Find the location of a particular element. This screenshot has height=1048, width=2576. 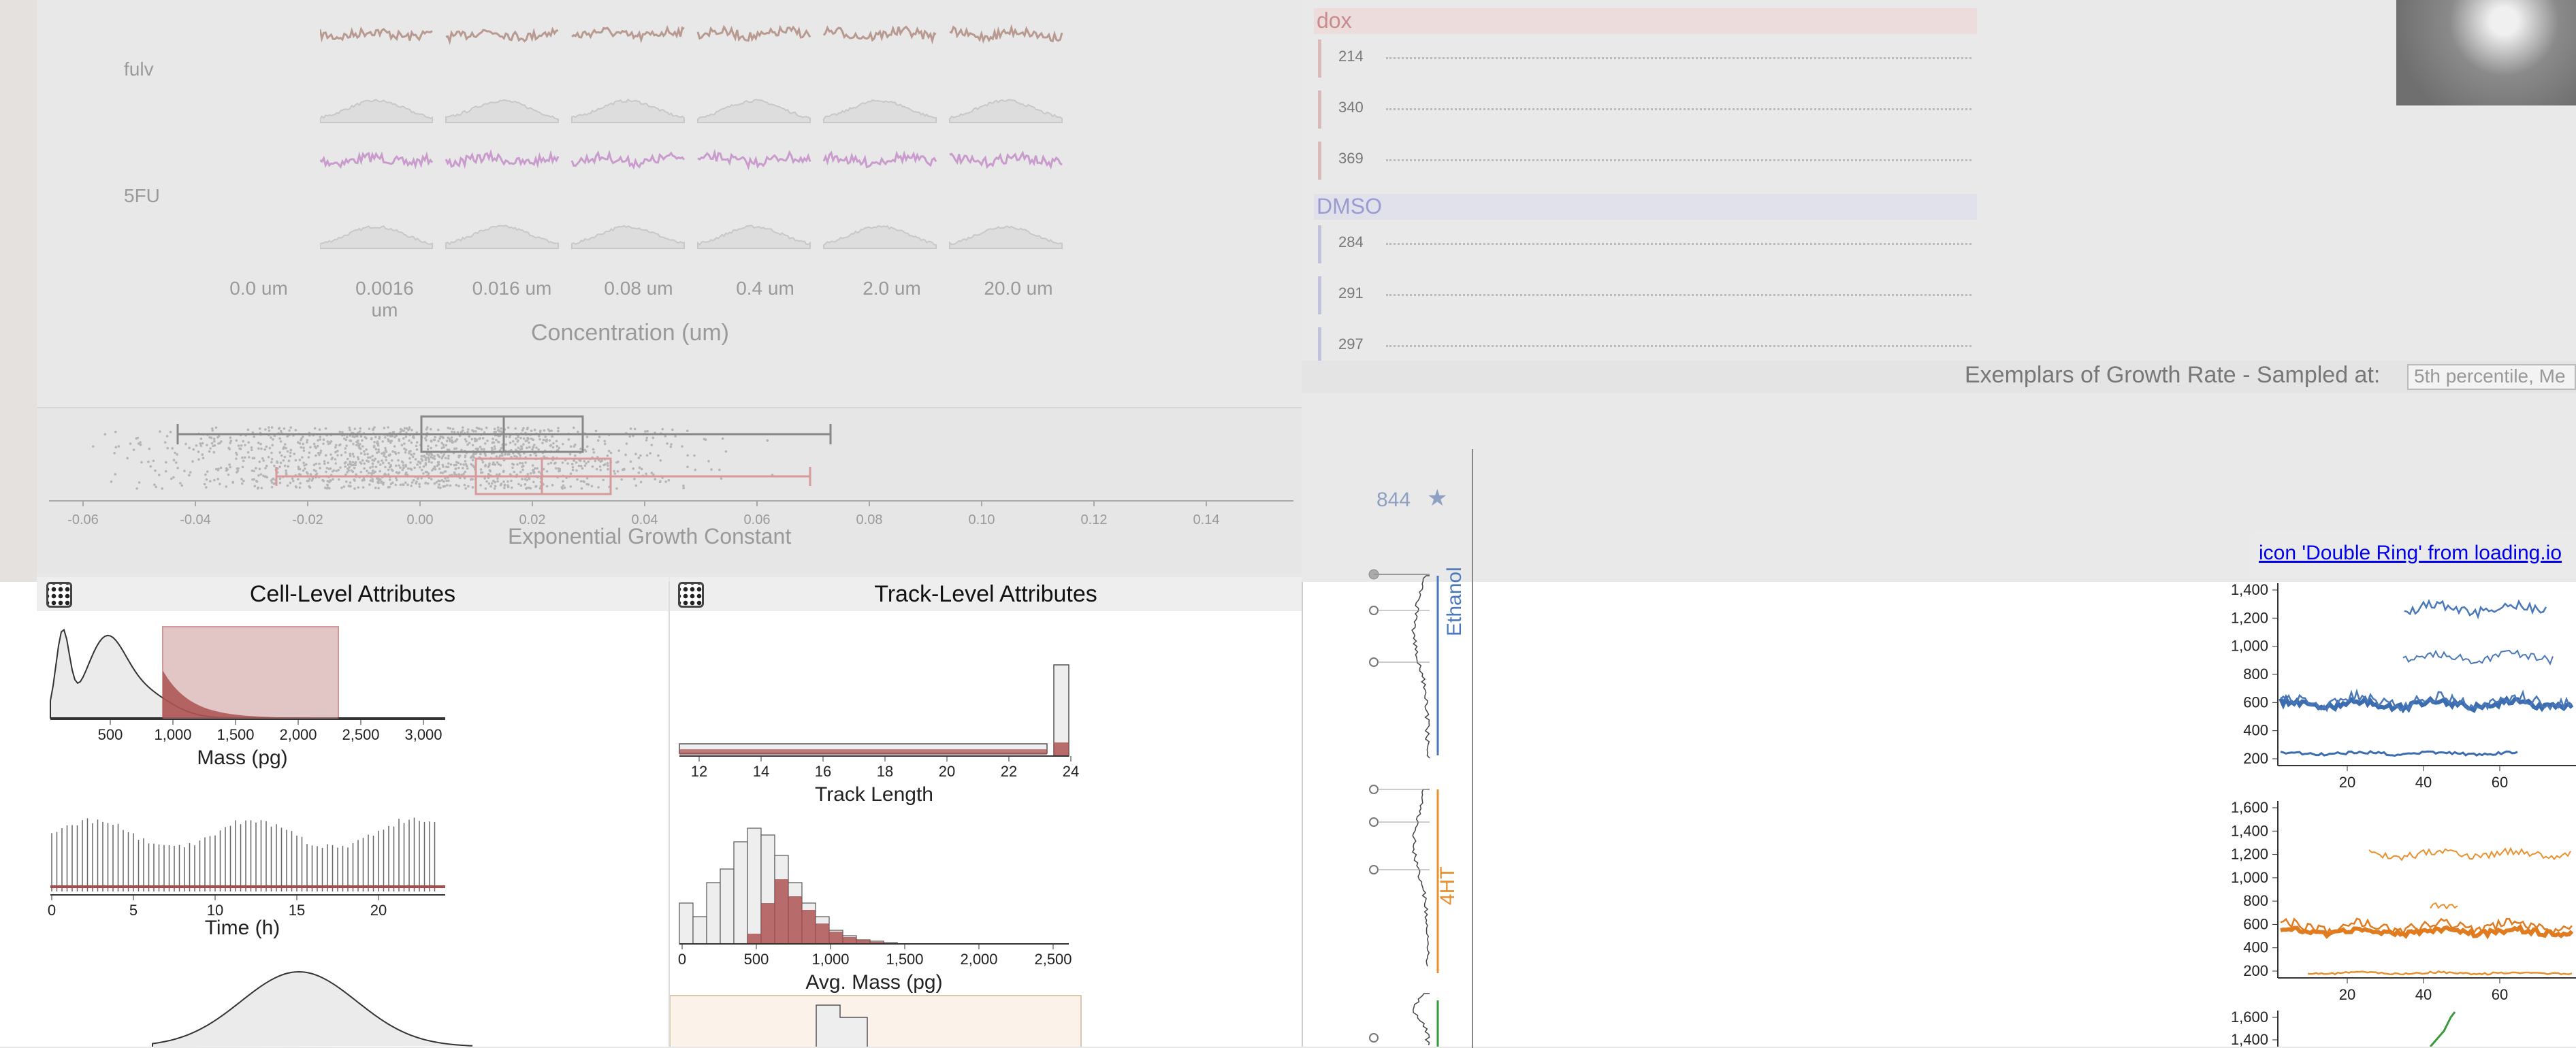

track-row: 284 is located at coordinates (1645, 244).